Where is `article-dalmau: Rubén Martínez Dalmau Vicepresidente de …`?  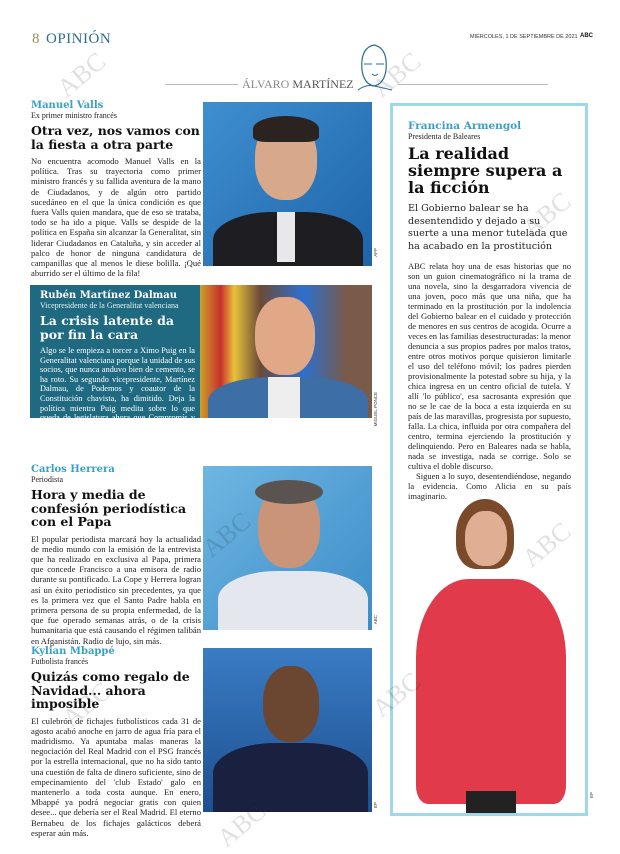 article-dalmau: Rubén Martínez Dalmau Vicepresidente de … is located at coordinates (201, 363).